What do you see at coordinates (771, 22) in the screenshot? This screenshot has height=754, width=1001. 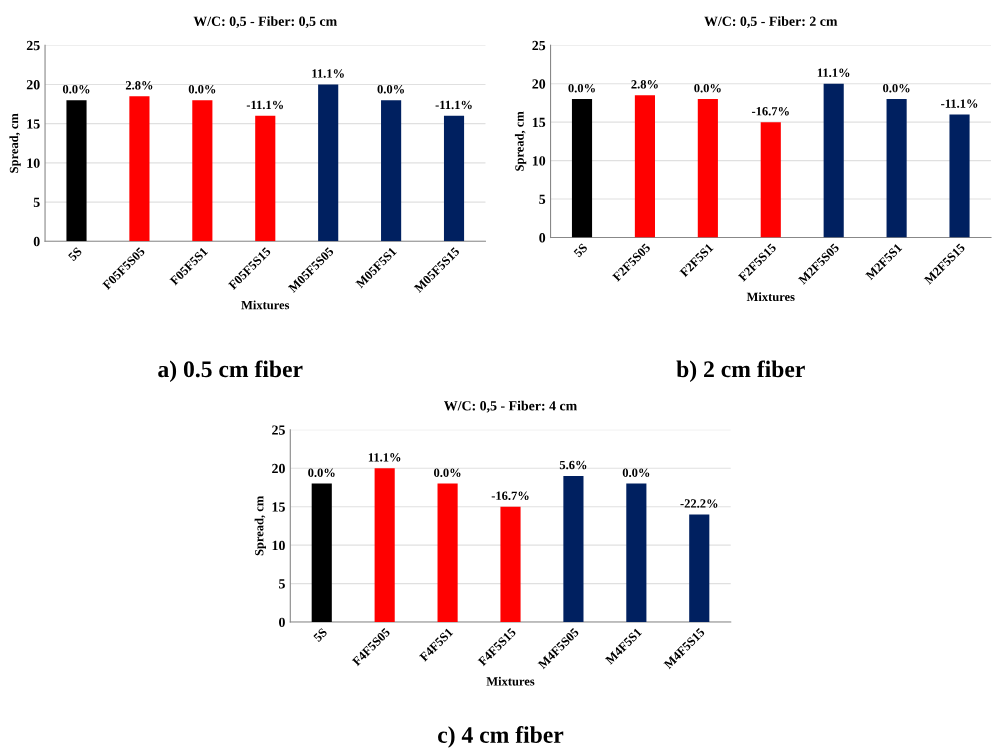 I see `chart-title: W/C: 0,5 - Fiber: 2 cm` at bounding box center [771, 22].